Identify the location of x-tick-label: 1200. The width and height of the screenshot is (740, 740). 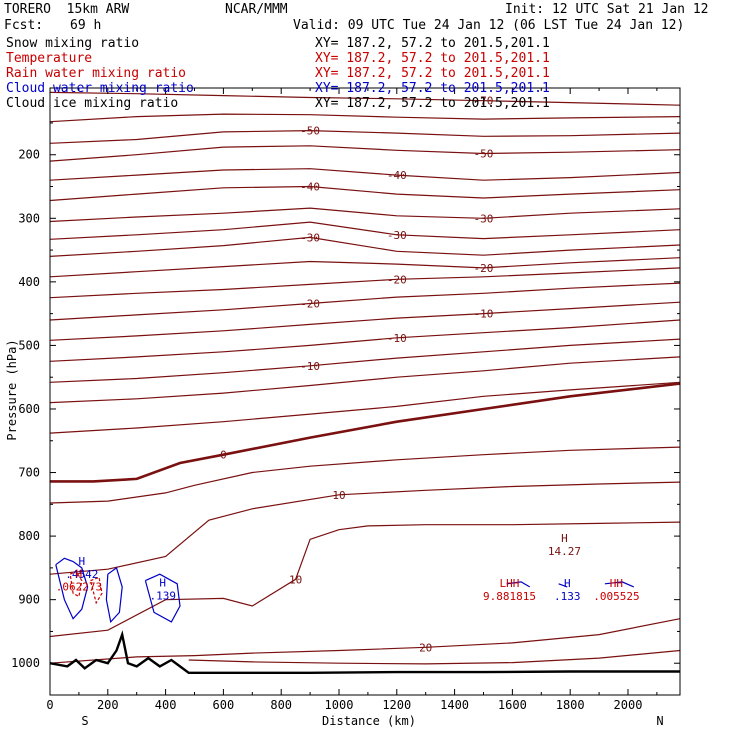
(396, 705).